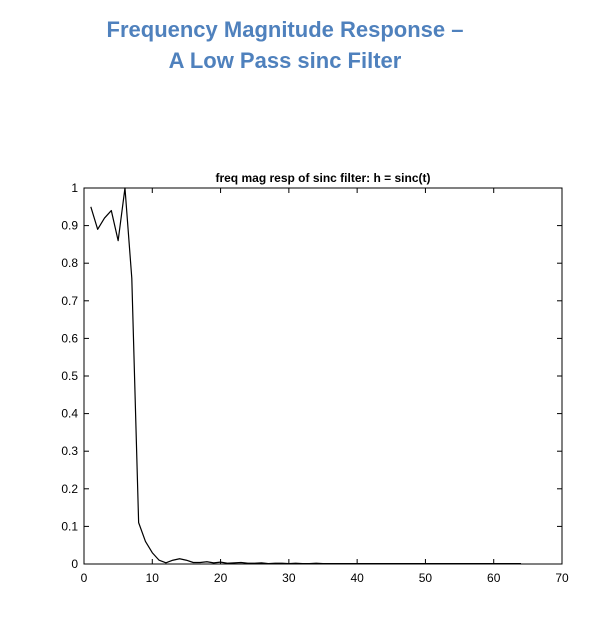 The height and width of the screenshot is (629, 615). What do you see at coordinates (74, 564) in the screenshot?
I see `y-tick-label-0: 0` at bounding box center [74, 564].